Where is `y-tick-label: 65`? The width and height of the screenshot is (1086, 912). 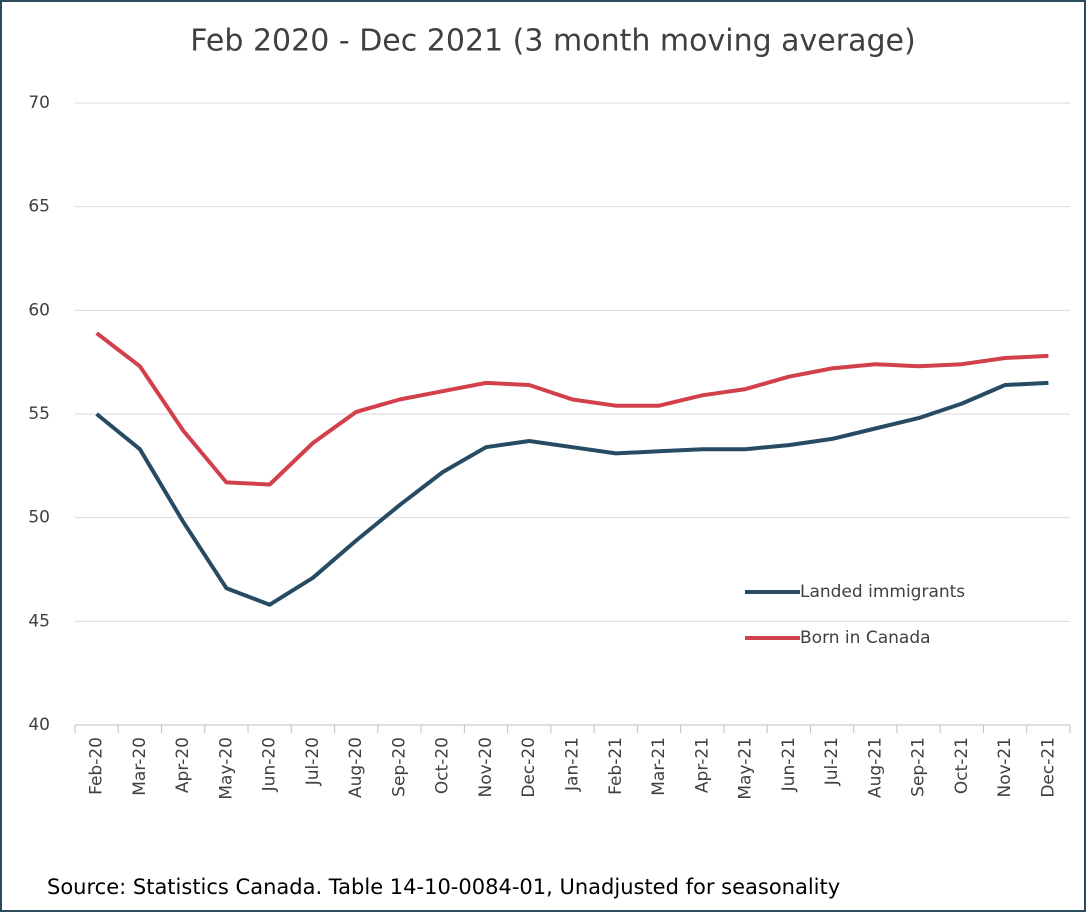 y-tick-label: 65 is located at coordinates (39, 207).